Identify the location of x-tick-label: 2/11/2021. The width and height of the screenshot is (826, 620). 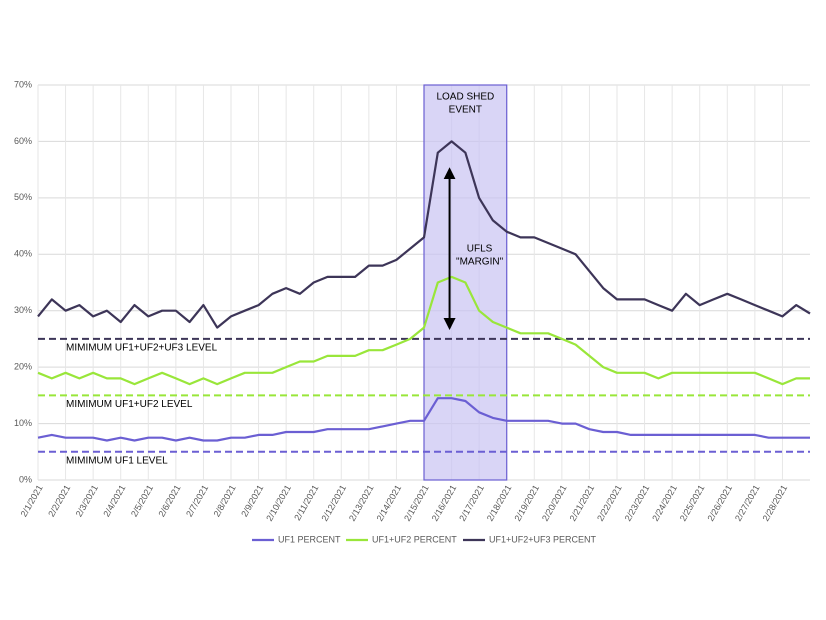
(306, 502).